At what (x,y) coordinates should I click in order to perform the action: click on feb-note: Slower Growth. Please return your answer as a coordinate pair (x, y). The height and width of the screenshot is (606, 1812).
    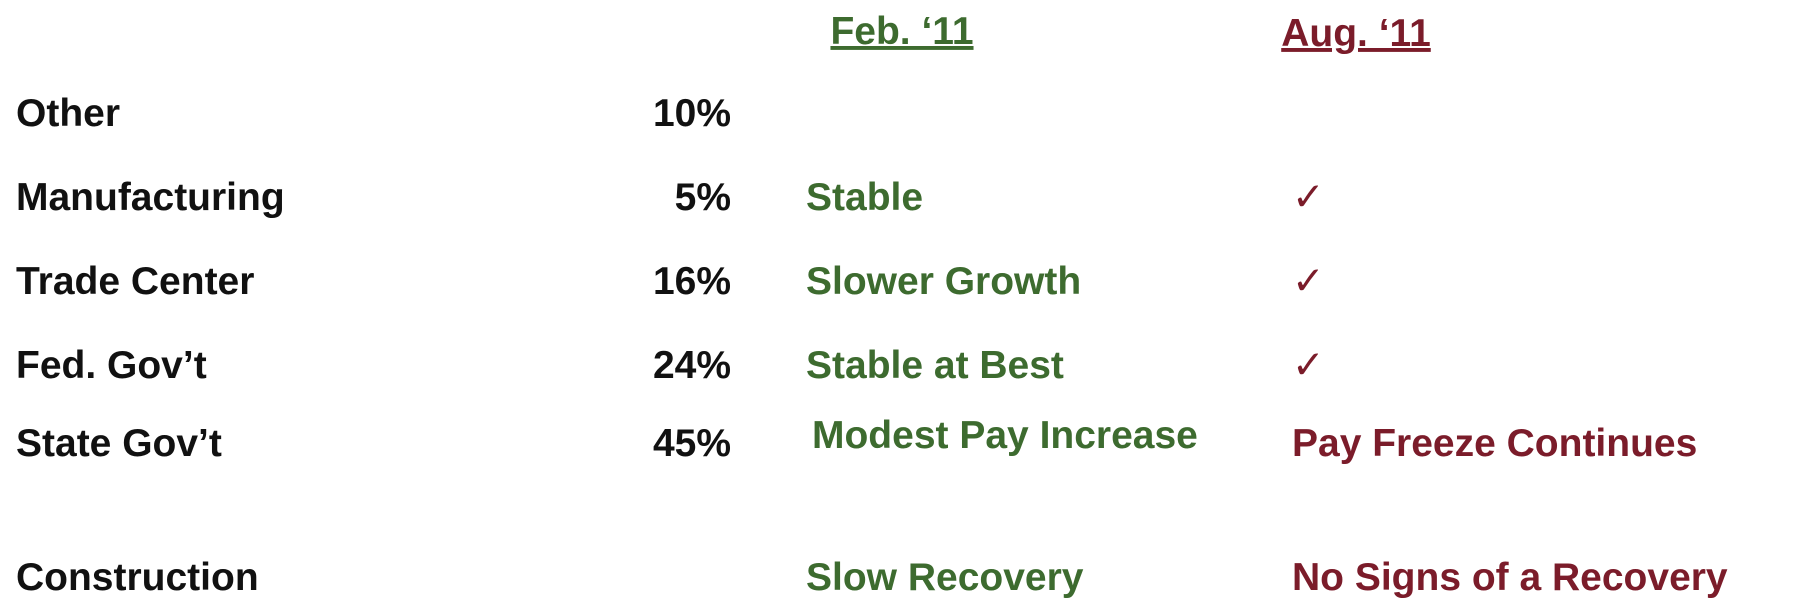
    Looking at the image, I should click on (943, 281).